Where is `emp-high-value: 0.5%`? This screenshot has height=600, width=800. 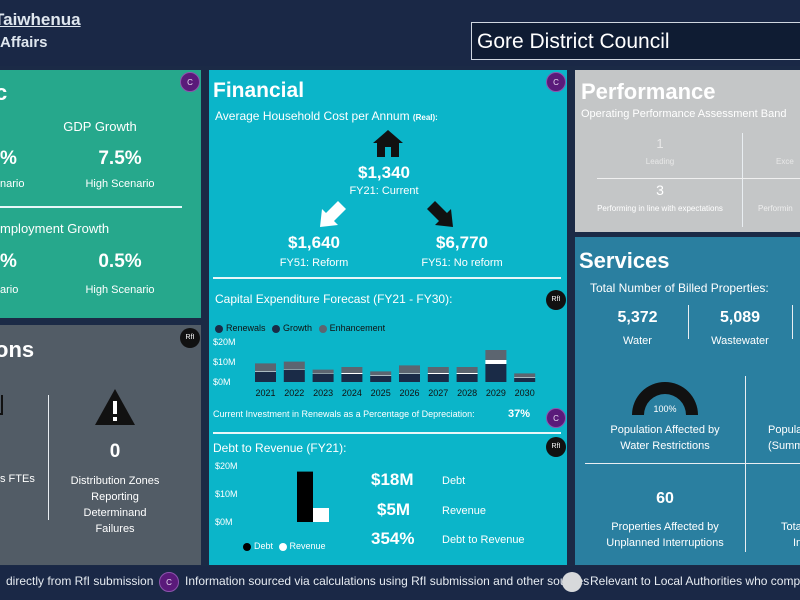
emp-high-value: 0.5% is located at coordinates (120, 261).